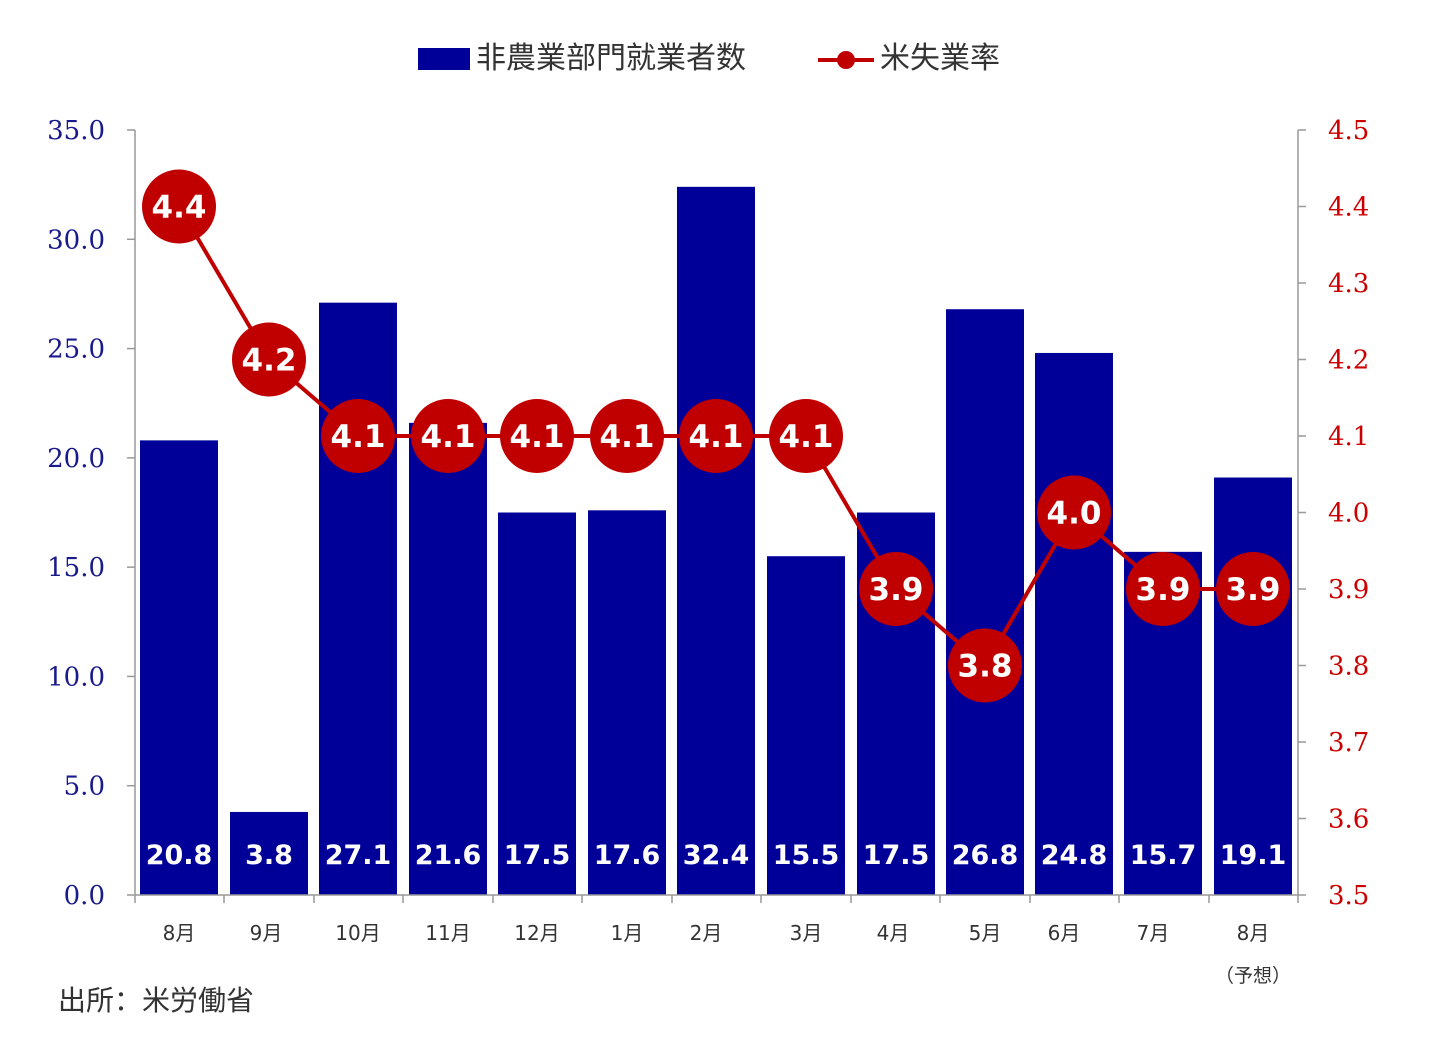 The width and height of the screenshot is (1448, 1060). Describe the element at coordinates (1153, 933) in the screenshot. I see `category-label: 7月` at that location.